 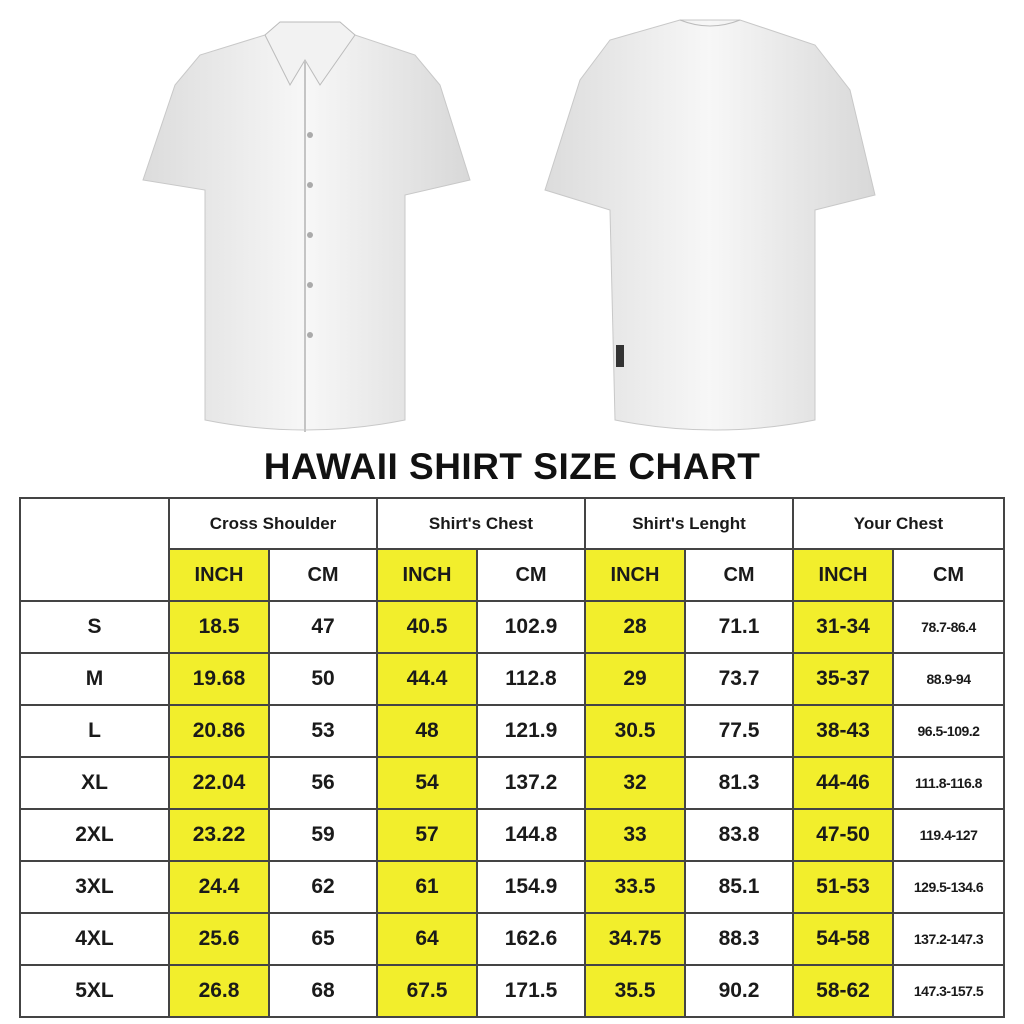 What do you see at coordinates (219, 627) in the screenshot?
I see `inch-value-cell: 18.5` at bounding box center [219, 627].